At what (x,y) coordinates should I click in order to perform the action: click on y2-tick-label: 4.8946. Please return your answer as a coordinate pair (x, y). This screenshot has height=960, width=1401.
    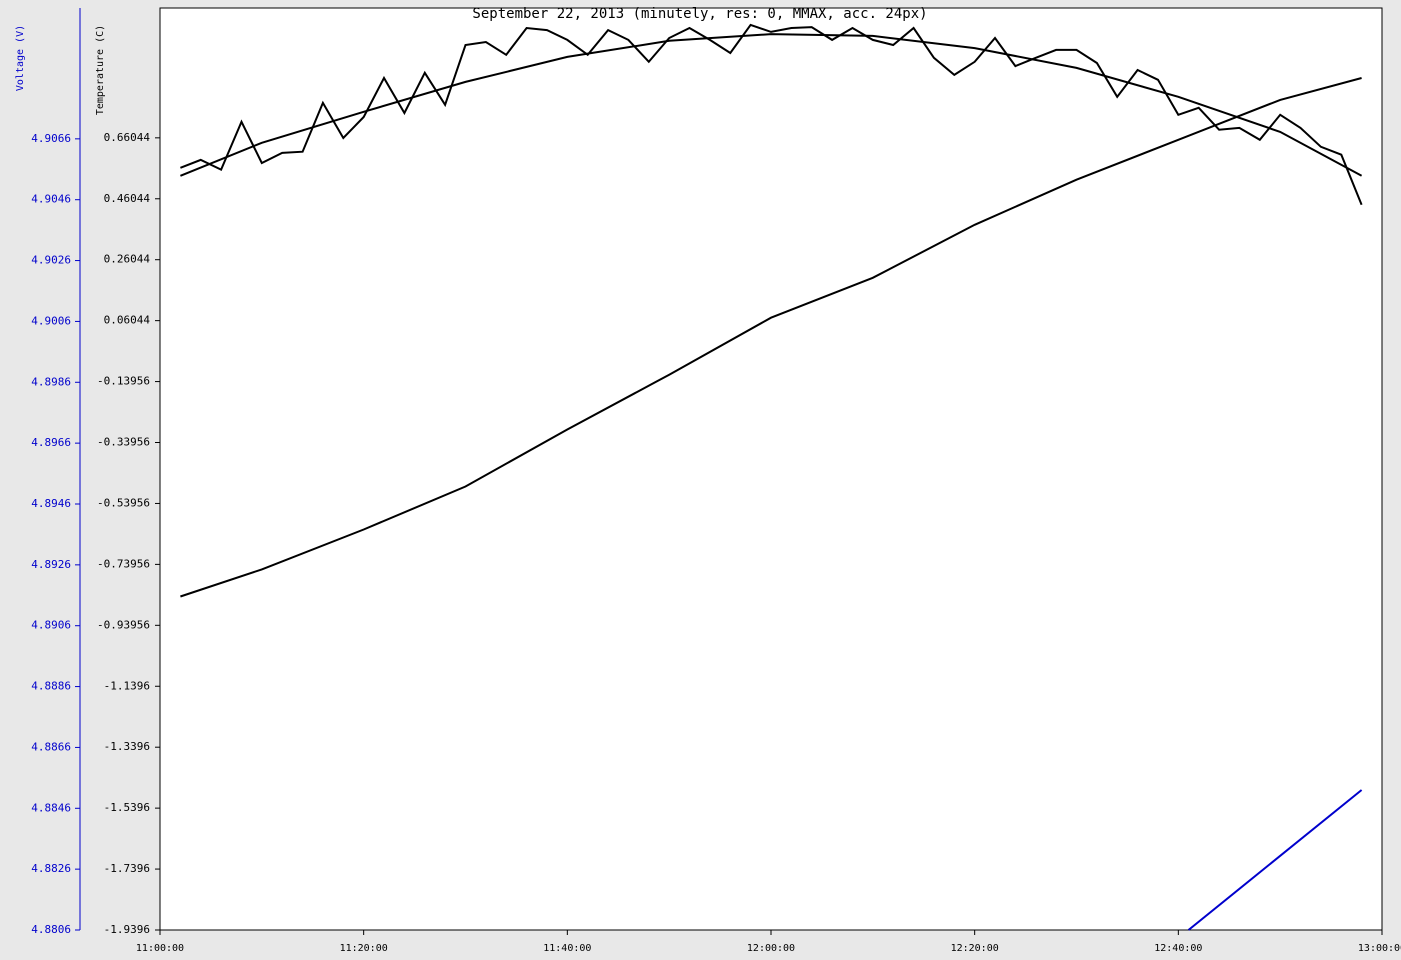
    Looking at the image, I should click on (51, 503).